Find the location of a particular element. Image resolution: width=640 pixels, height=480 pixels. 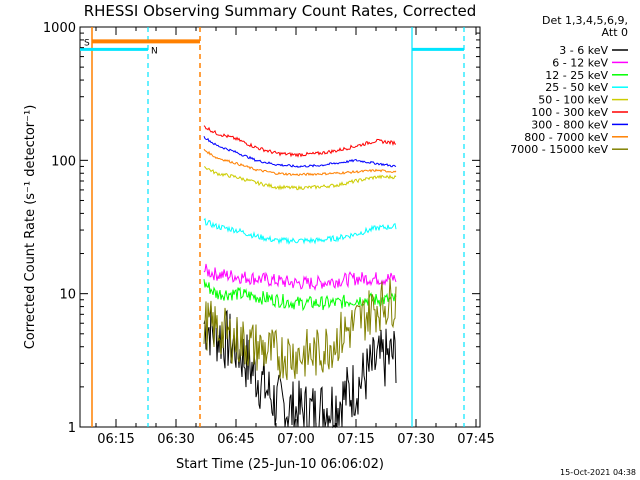

legend-entry-label: 7000 - 15000 keV is located at coordinates (559, 149).